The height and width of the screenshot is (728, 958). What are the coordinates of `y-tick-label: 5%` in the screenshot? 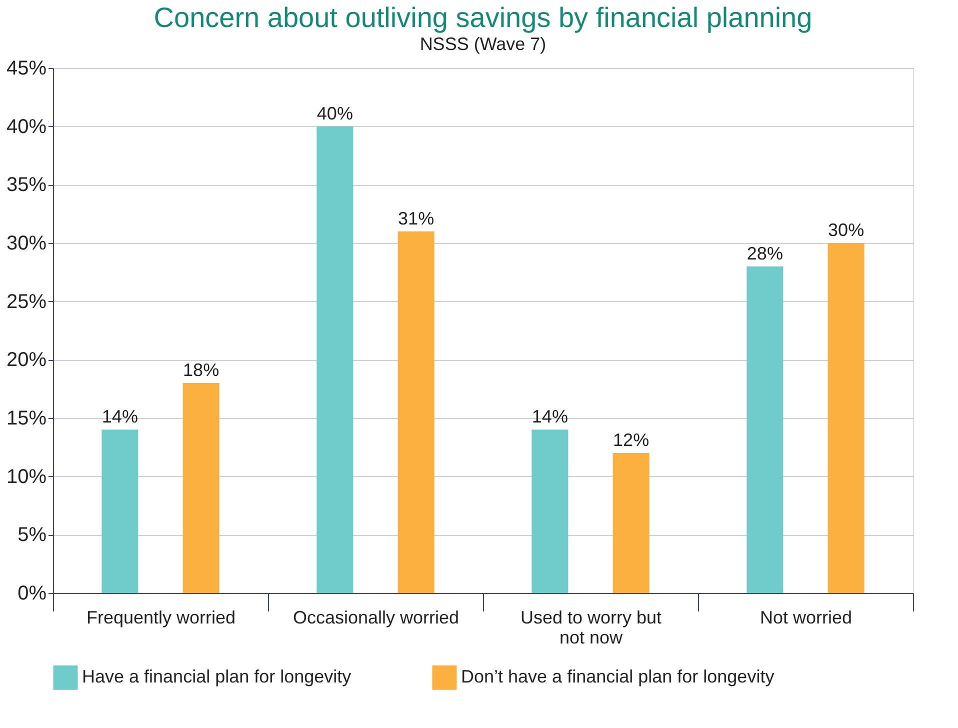 It's located at (32, 535).